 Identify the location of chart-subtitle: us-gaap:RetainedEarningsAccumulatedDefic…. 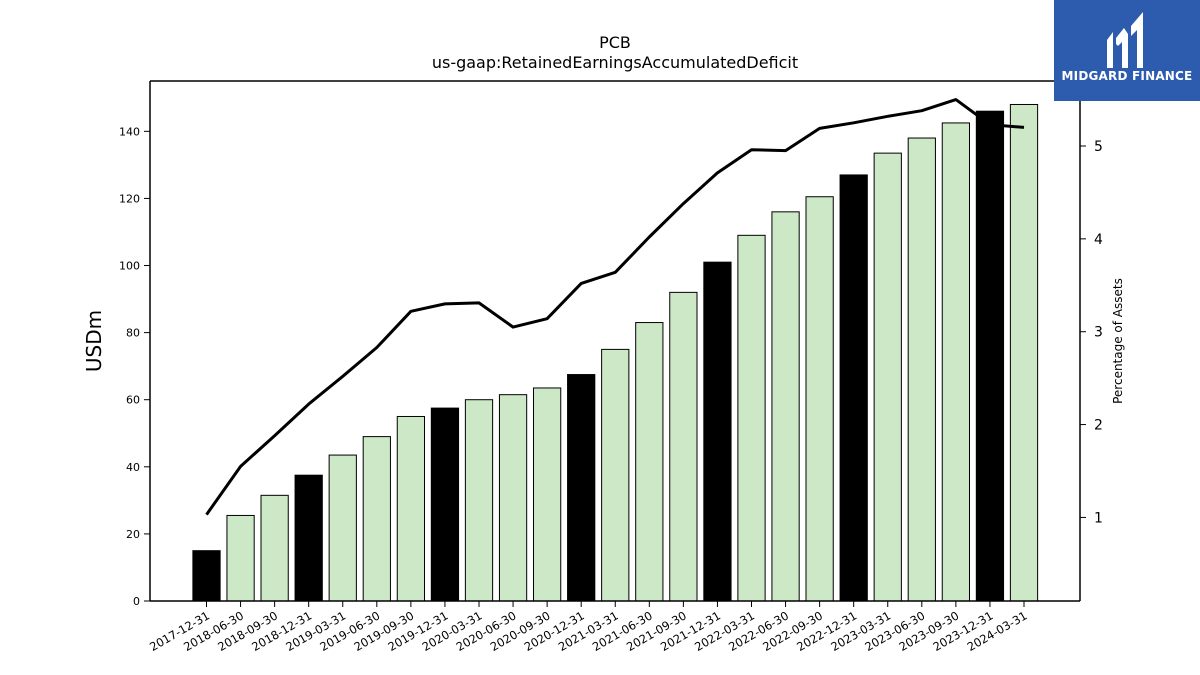
(615, 62).